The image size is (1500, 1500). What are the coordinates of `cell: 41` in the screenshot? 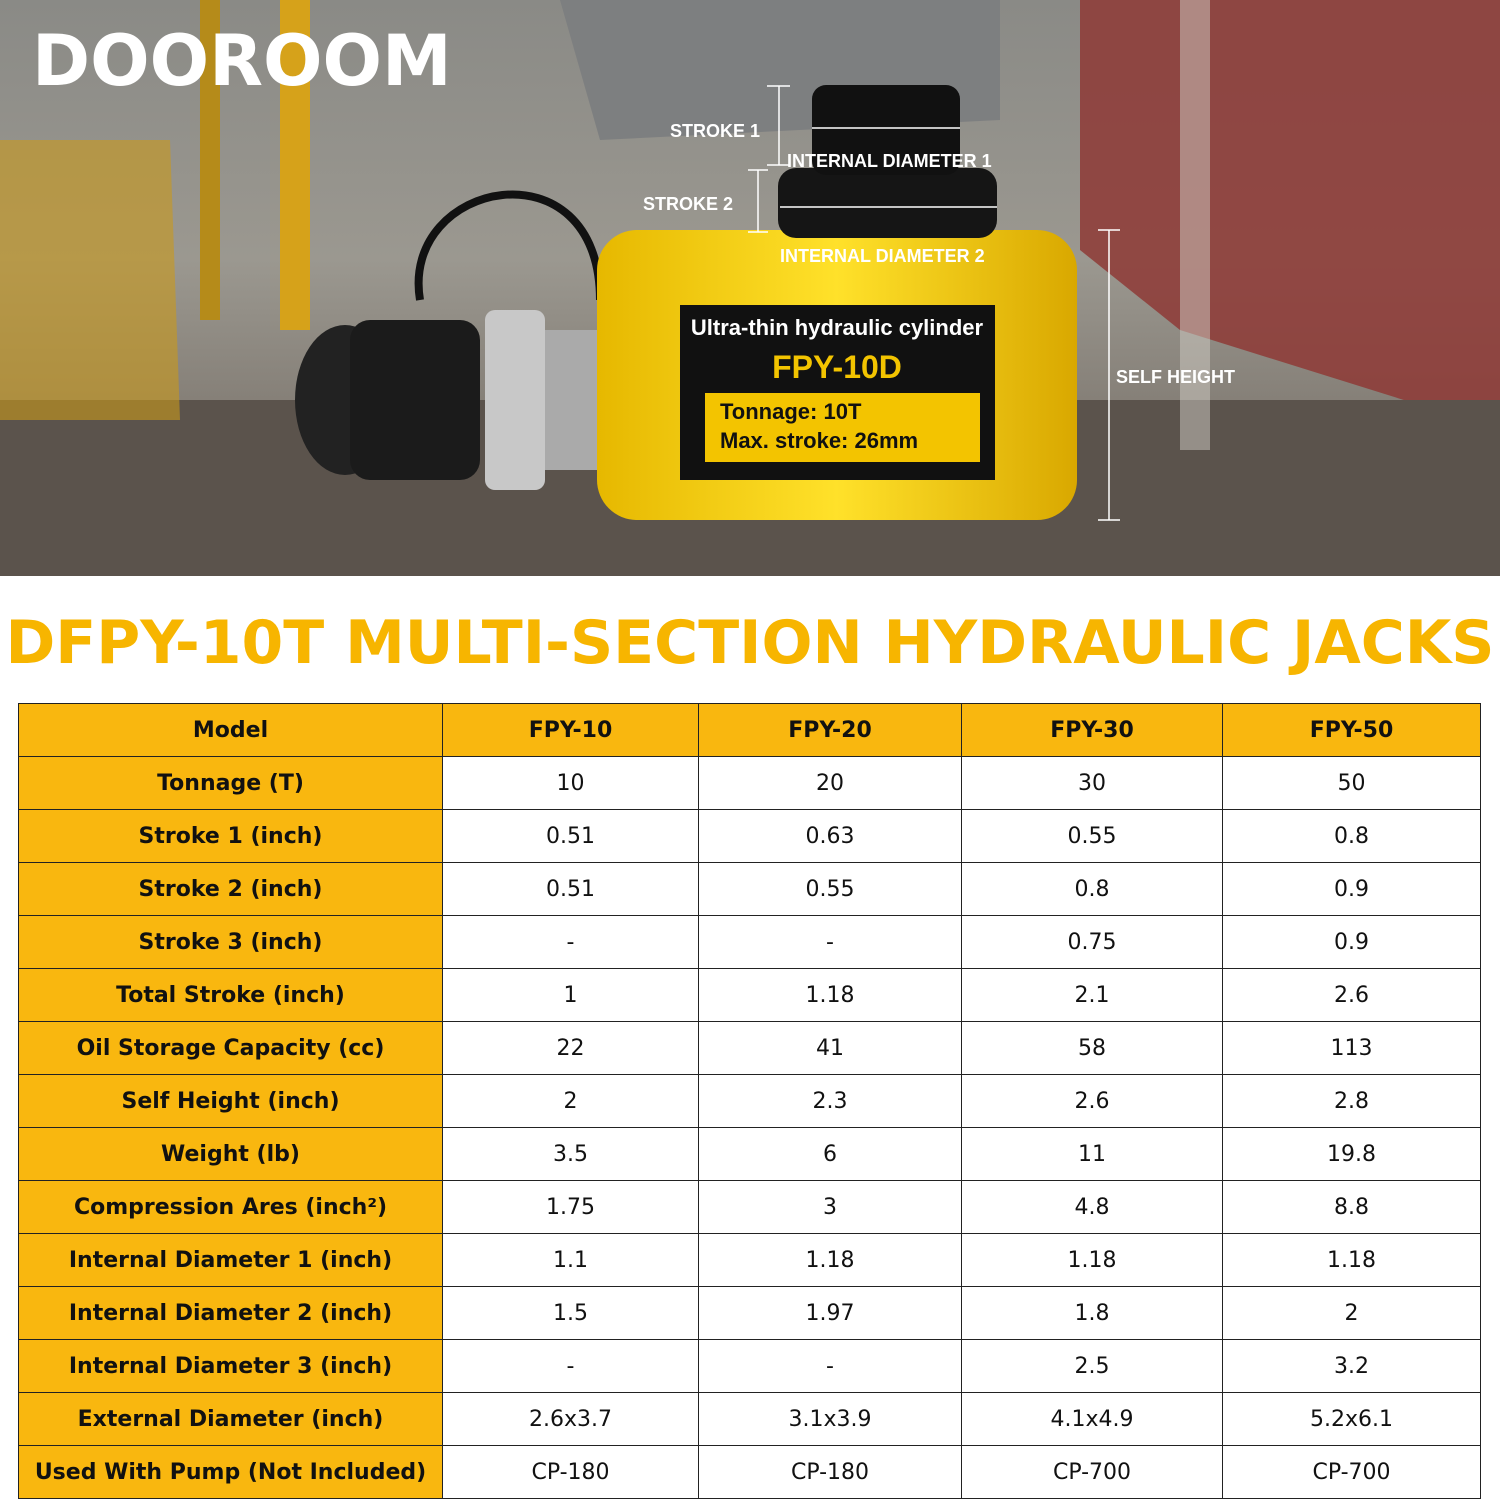 It's located at (830, 1048).